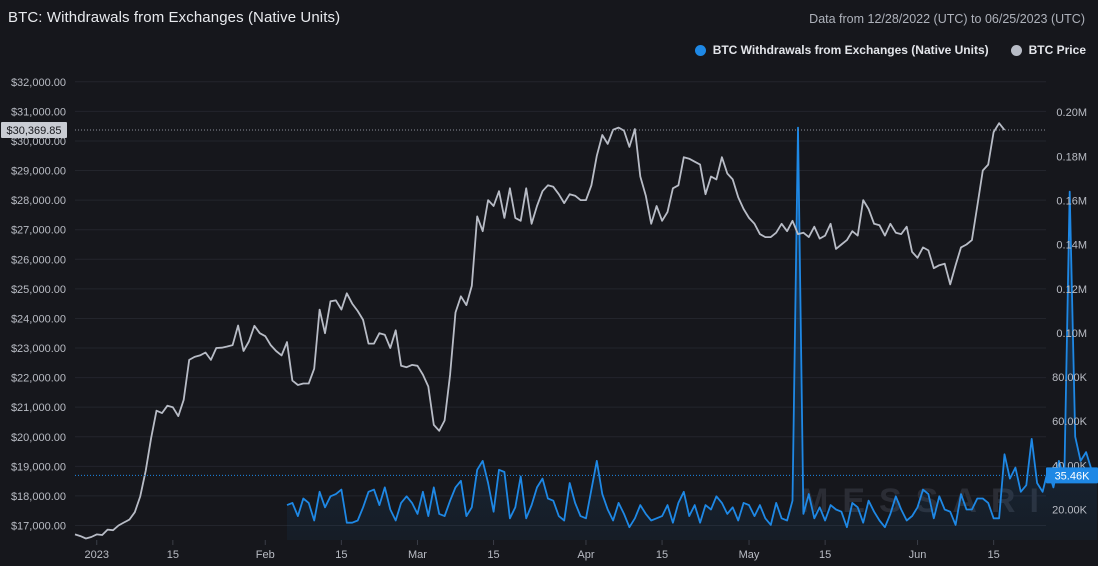 This screenshot has height=566, width=1098. Describe the element at coordinates (1071, 334) in the screenshot. I see `right-tick-label: 0.10M` at that location.